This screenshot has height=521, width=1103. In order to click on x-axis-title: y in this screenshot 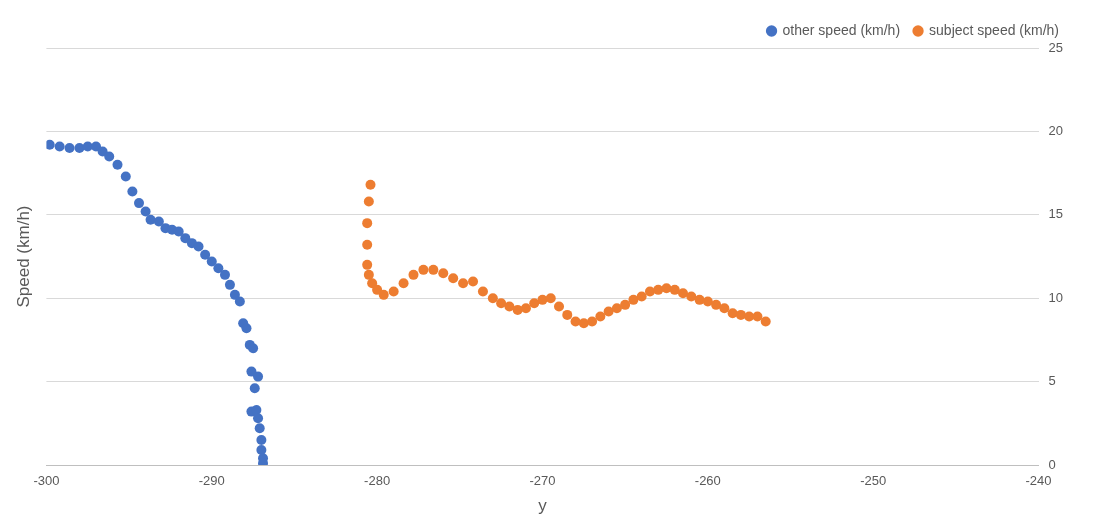, I will do `click(543, 506)`.